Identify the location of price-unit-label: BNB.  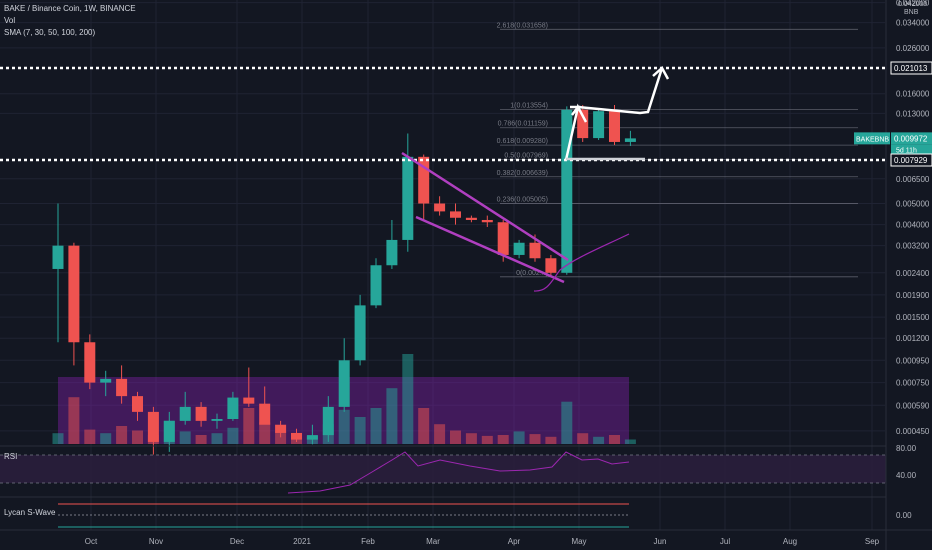
(911, 12).